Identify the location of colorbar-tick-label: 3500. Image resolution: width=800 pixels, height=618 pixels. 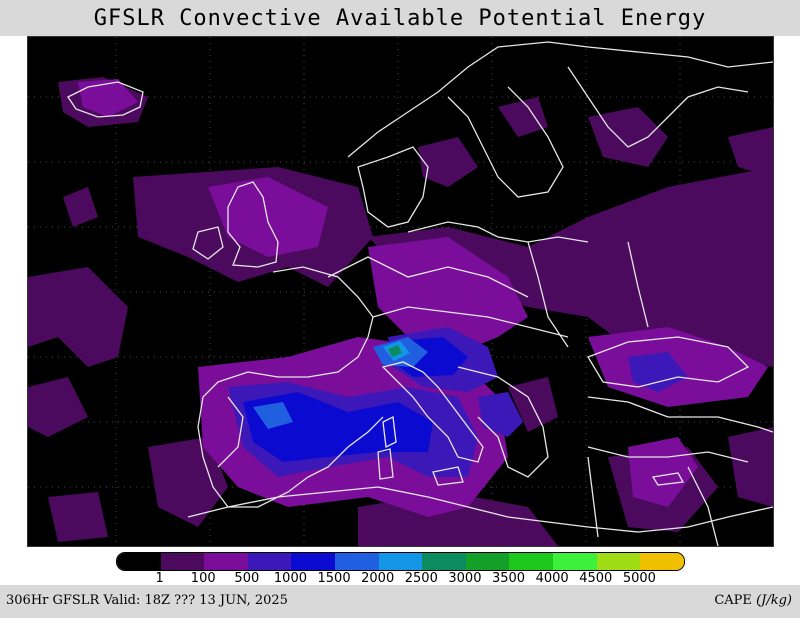
(508, 578).